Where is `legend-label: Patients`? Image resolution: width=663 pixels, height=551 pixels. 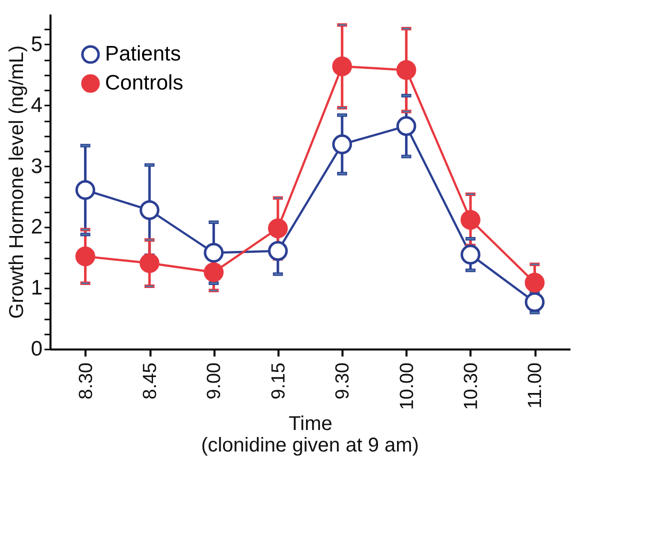
legend-label: Patients is located at coordinates (143, 54).